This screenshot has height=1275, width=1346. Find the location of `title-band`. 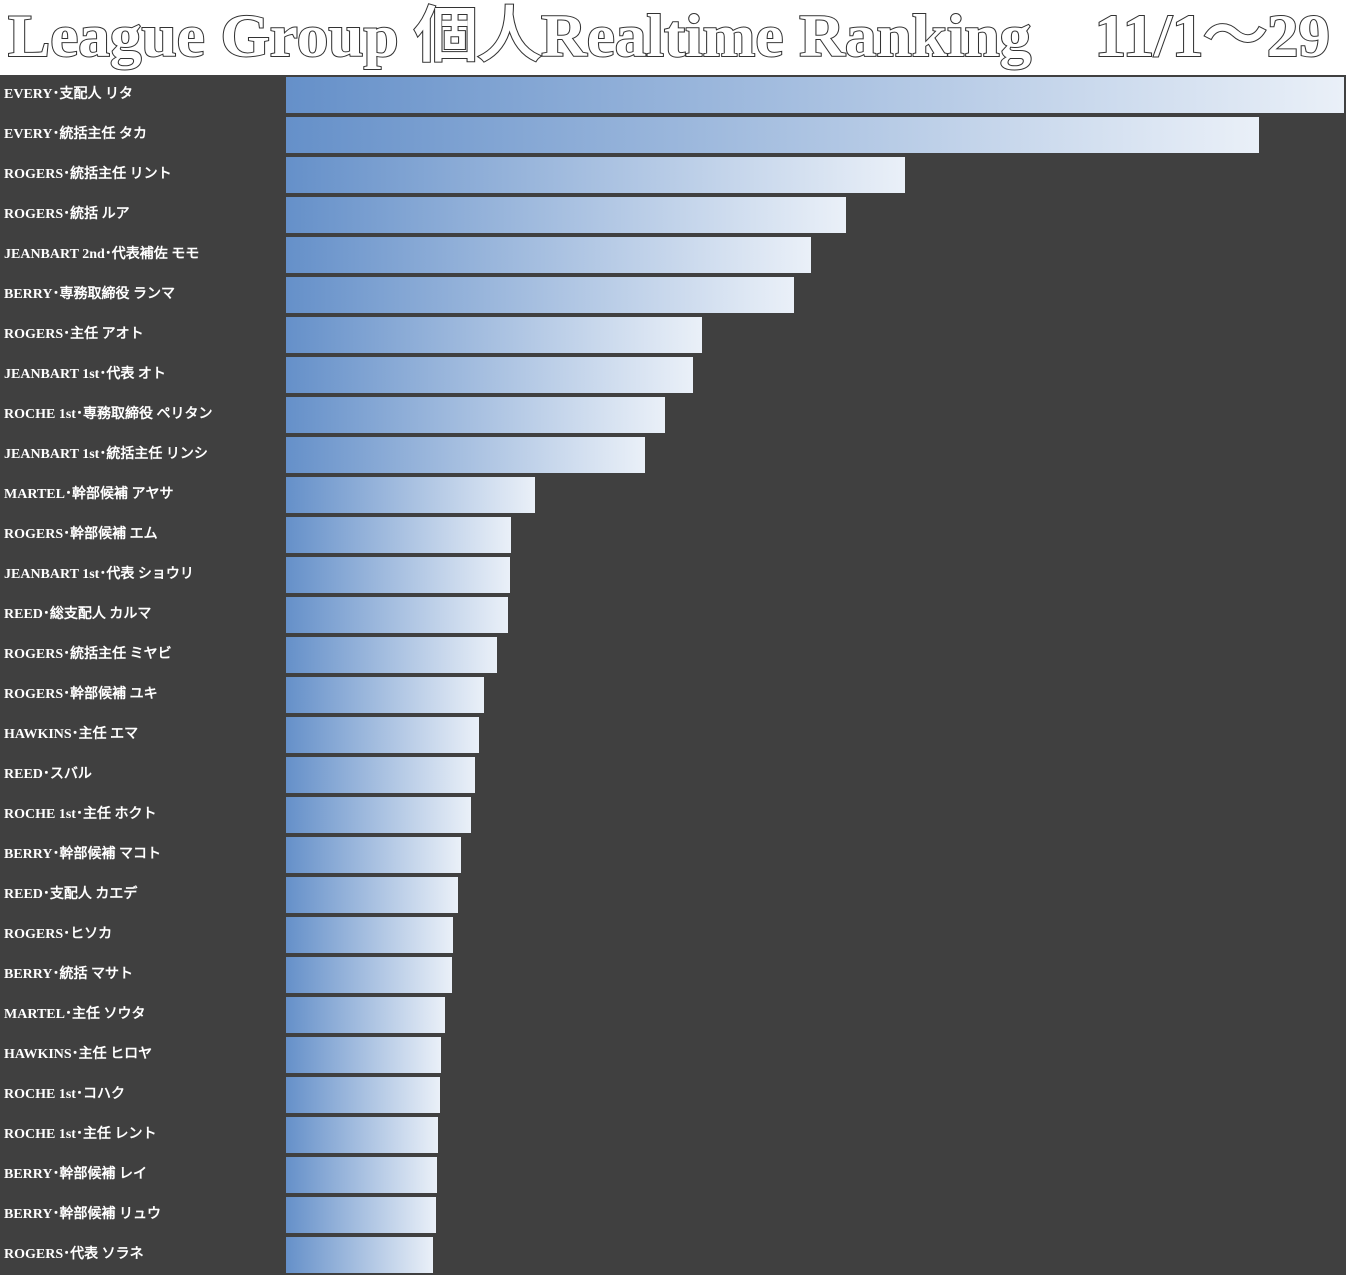

title-band is located at coordinates (673, 37).